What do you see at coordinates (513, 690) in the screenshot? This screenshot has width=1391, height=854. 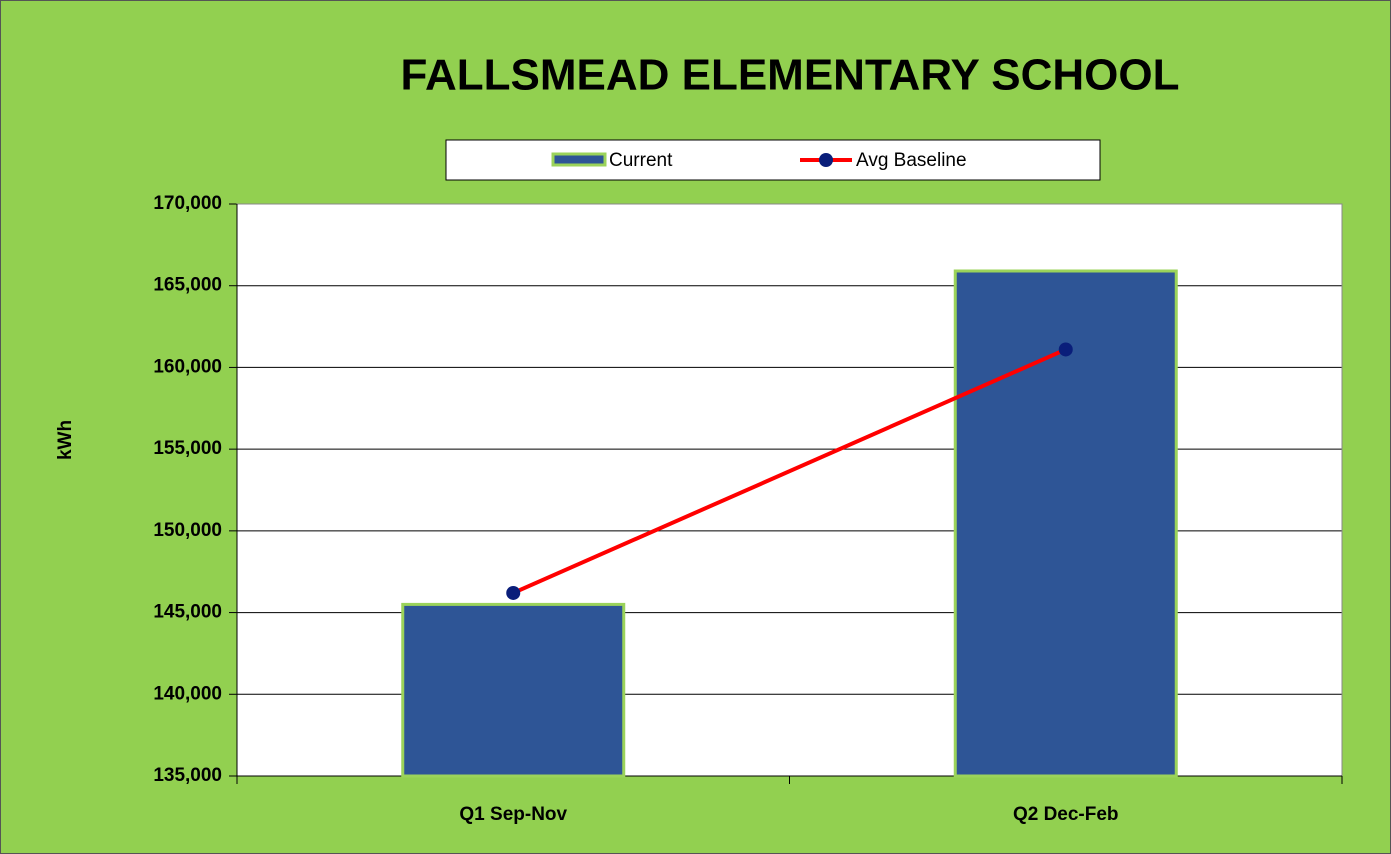 I see `bar` at bounding box center [513, 690].